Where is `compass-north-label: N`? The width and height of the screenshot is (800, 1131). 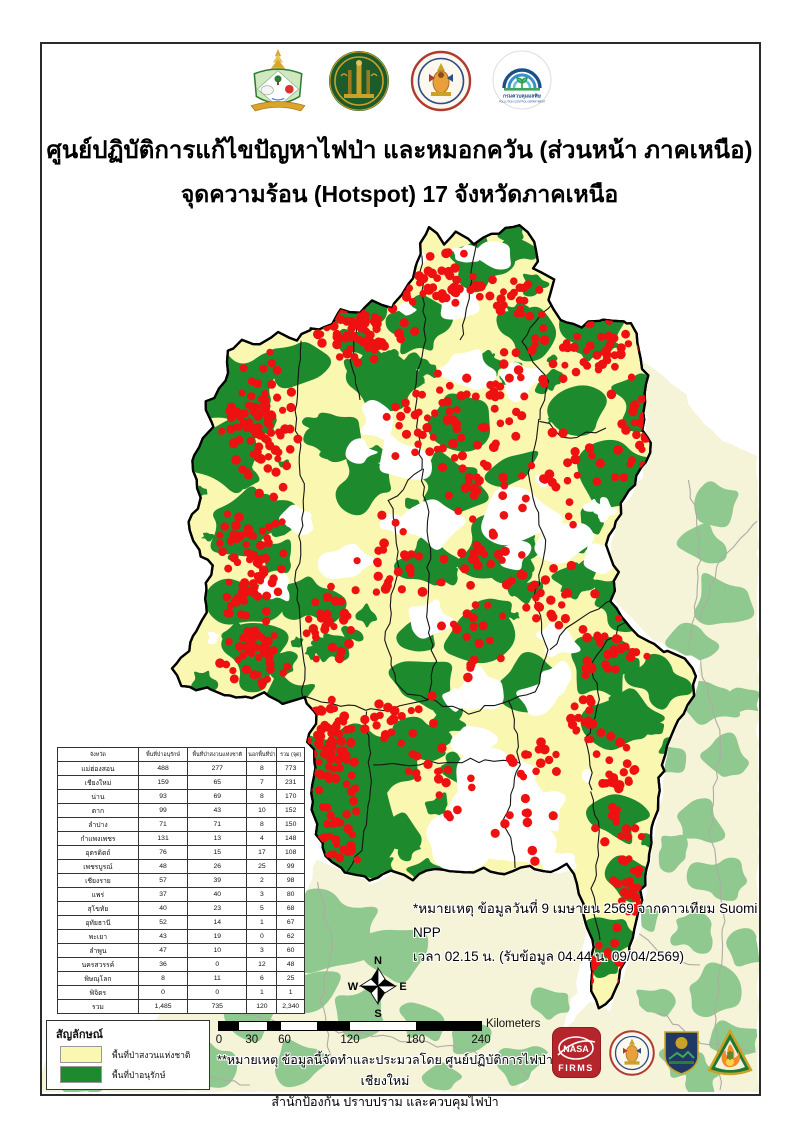 compass-north-label: N is located at coordinates (378, 961).